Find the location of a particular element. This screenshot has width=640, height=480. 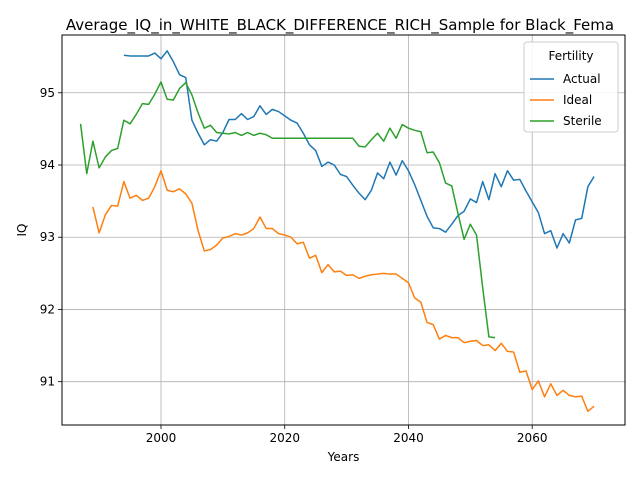

y-tick-label: 92 is located at coordinates (47, 309).